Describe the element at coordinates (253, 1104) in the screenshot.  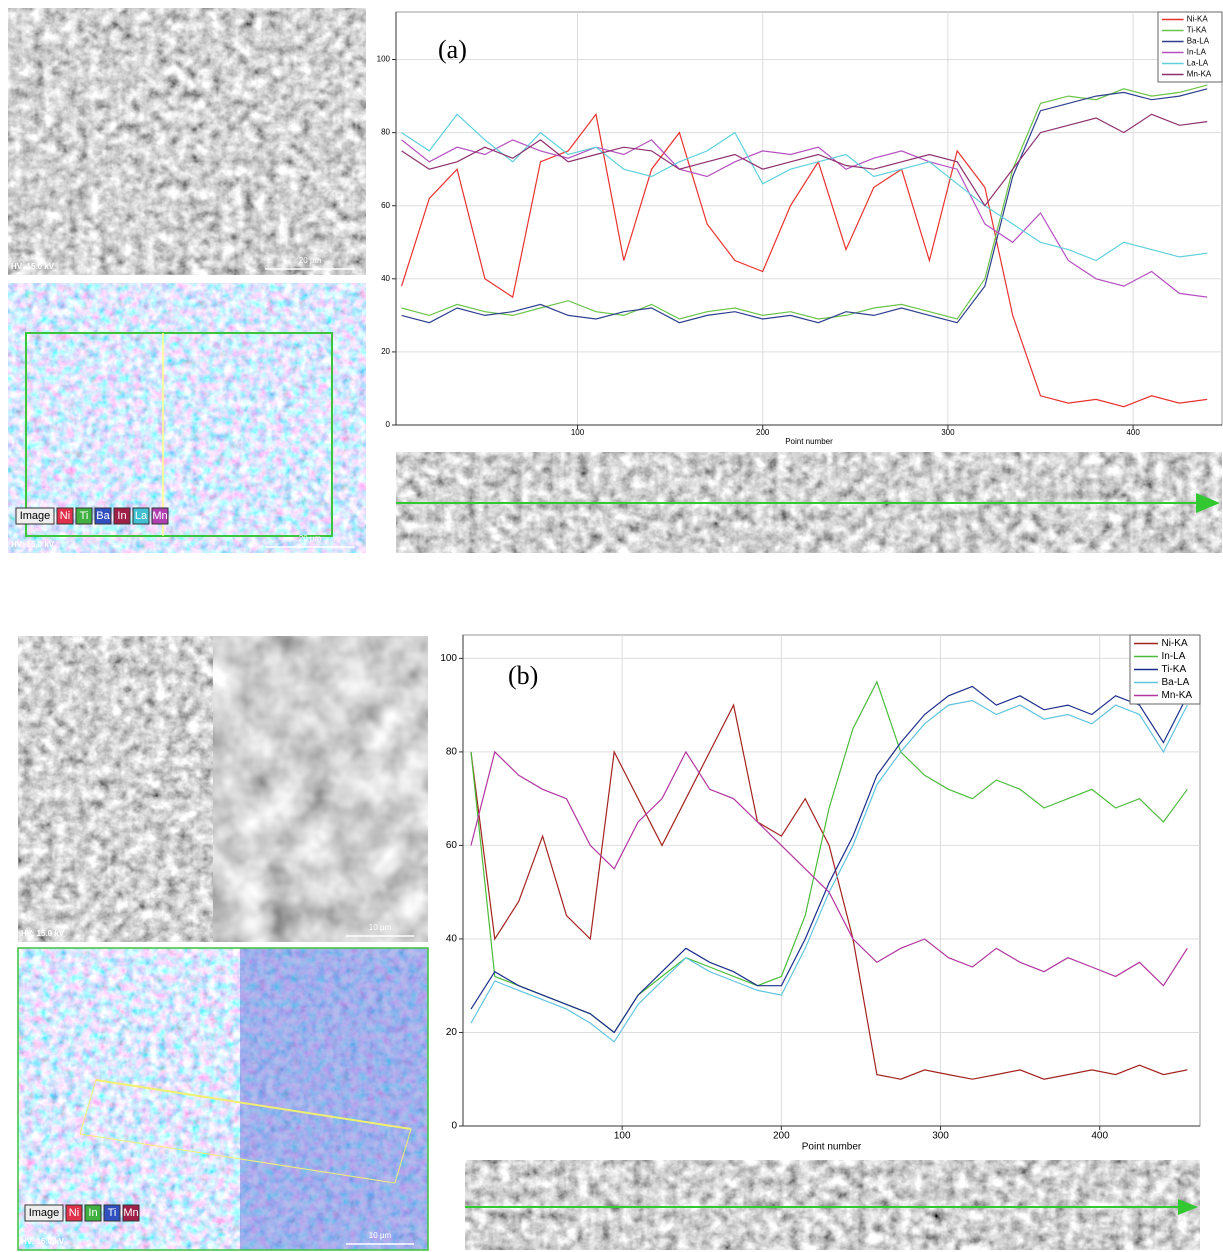
I see `scan-line` at that location.